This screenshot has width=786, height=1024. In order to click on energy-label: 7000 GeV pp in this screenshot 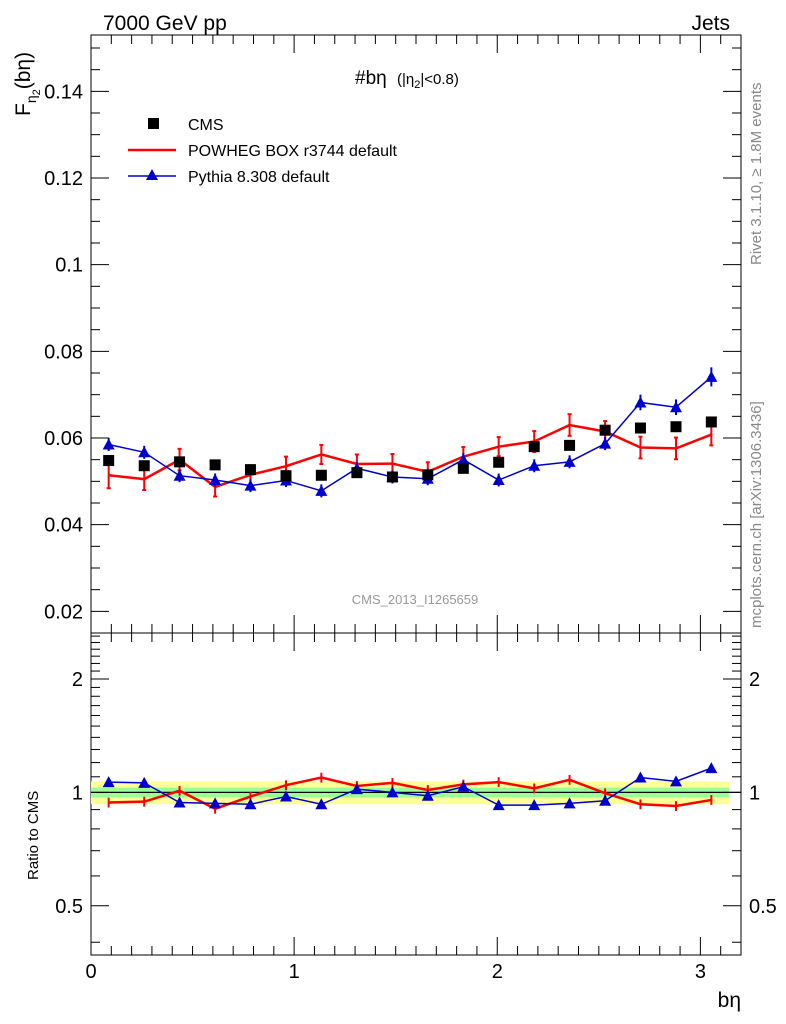, I will do `click(165, 23)`.